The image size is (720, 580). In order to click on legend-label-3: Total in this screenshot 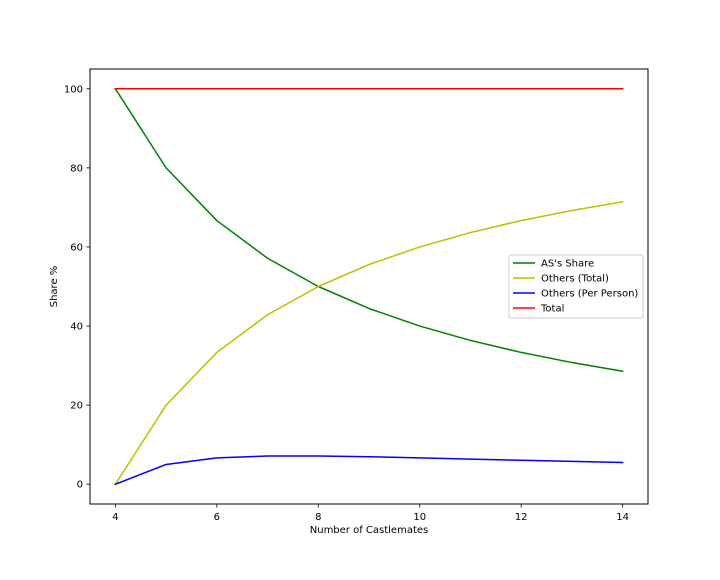, I will do `click(552, 309)`.